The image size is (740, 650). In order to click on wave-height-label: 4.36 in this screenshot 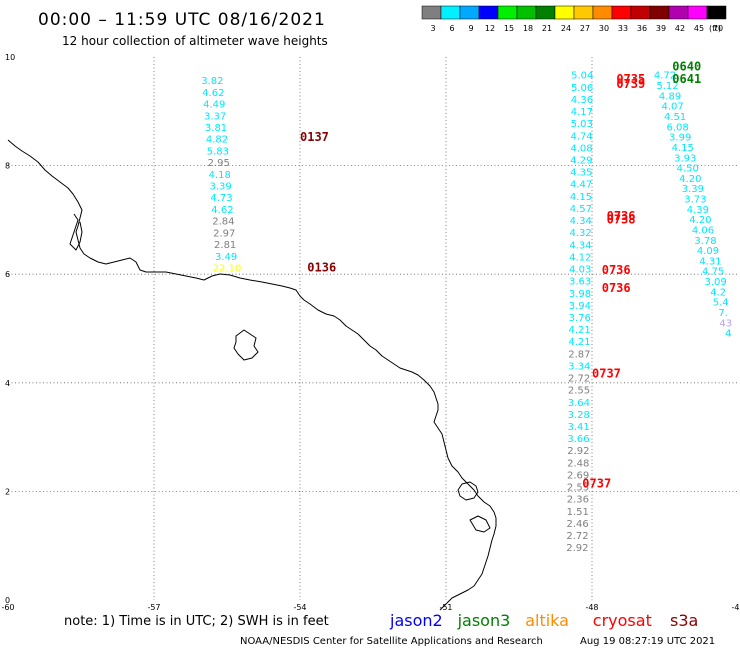, I will do `click(582, 100)`.